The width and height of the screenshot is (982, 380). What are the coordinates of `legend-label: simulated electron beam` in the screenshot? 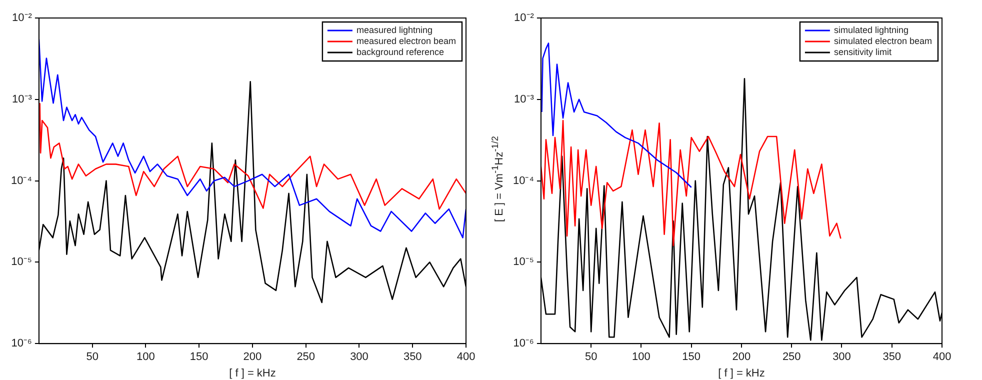 It's located at (883, 41).